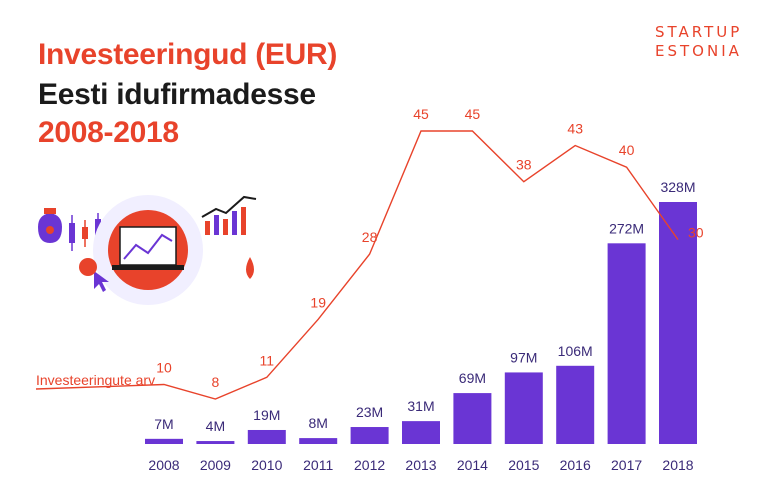 This screenshot has width=768, height=491. Describe the element at coordinates (318, 441) in the screenshot. I see `bar-2011` at that location.